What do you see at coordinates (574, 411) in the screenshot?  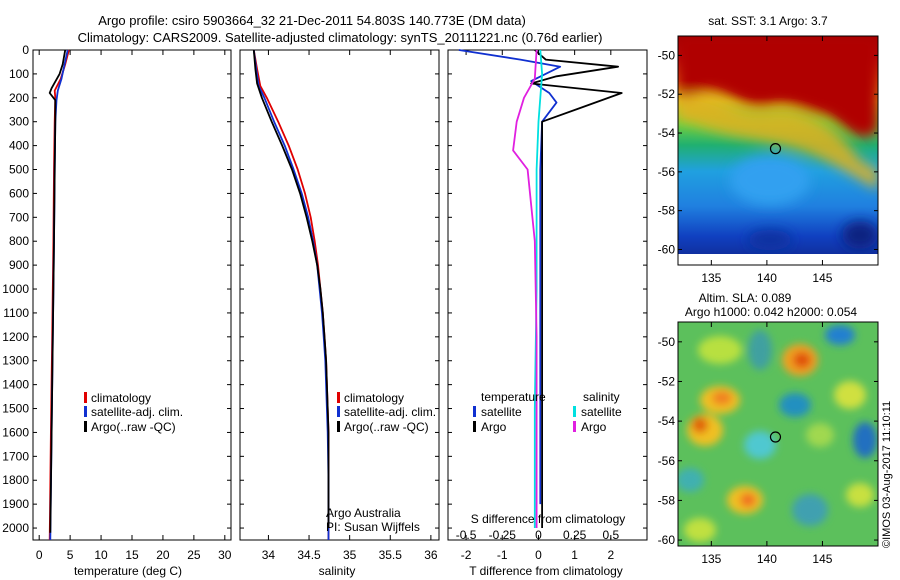 I see `legend-swatch-s-satellite` at bounding box center [574, 411].